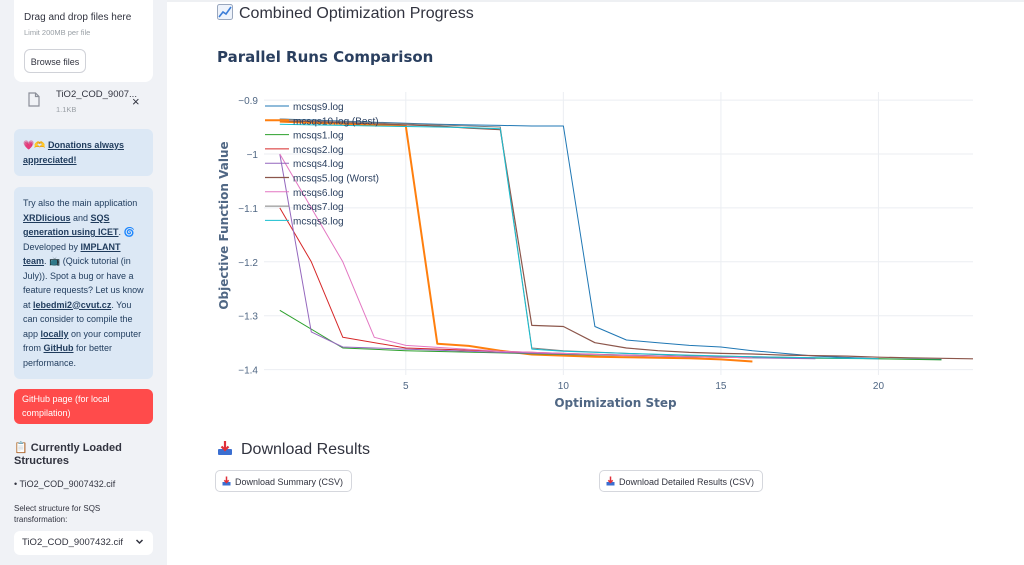 The height and width of the screenshot is (565, 1024). I want to click on donations-link: Donations always appreciated!, so click(73, 152).